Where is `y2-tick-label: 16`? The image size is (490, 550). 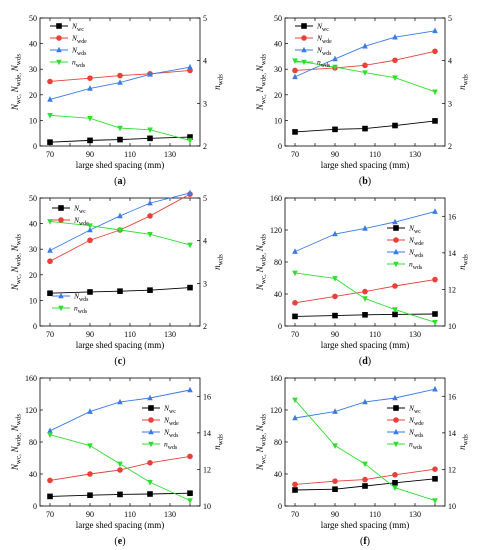
y2-tick-label: 16 is located at coordinates (452, 216).